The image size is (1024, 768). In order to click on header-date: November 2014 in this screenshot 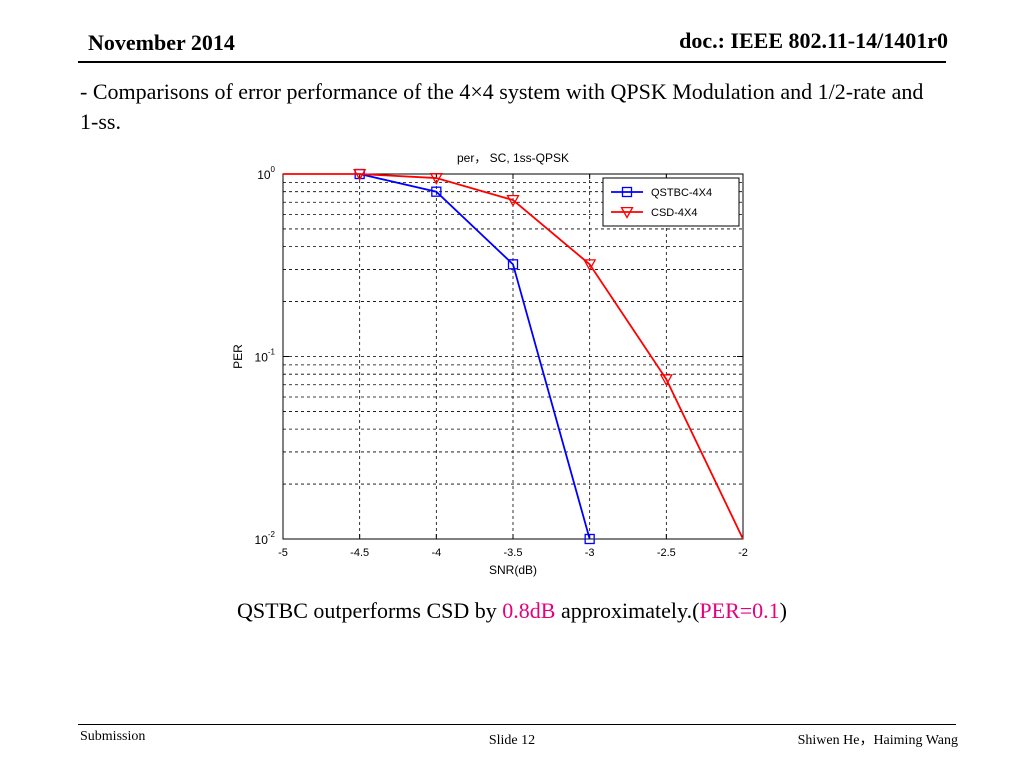, I will do `click(161, 42)`.